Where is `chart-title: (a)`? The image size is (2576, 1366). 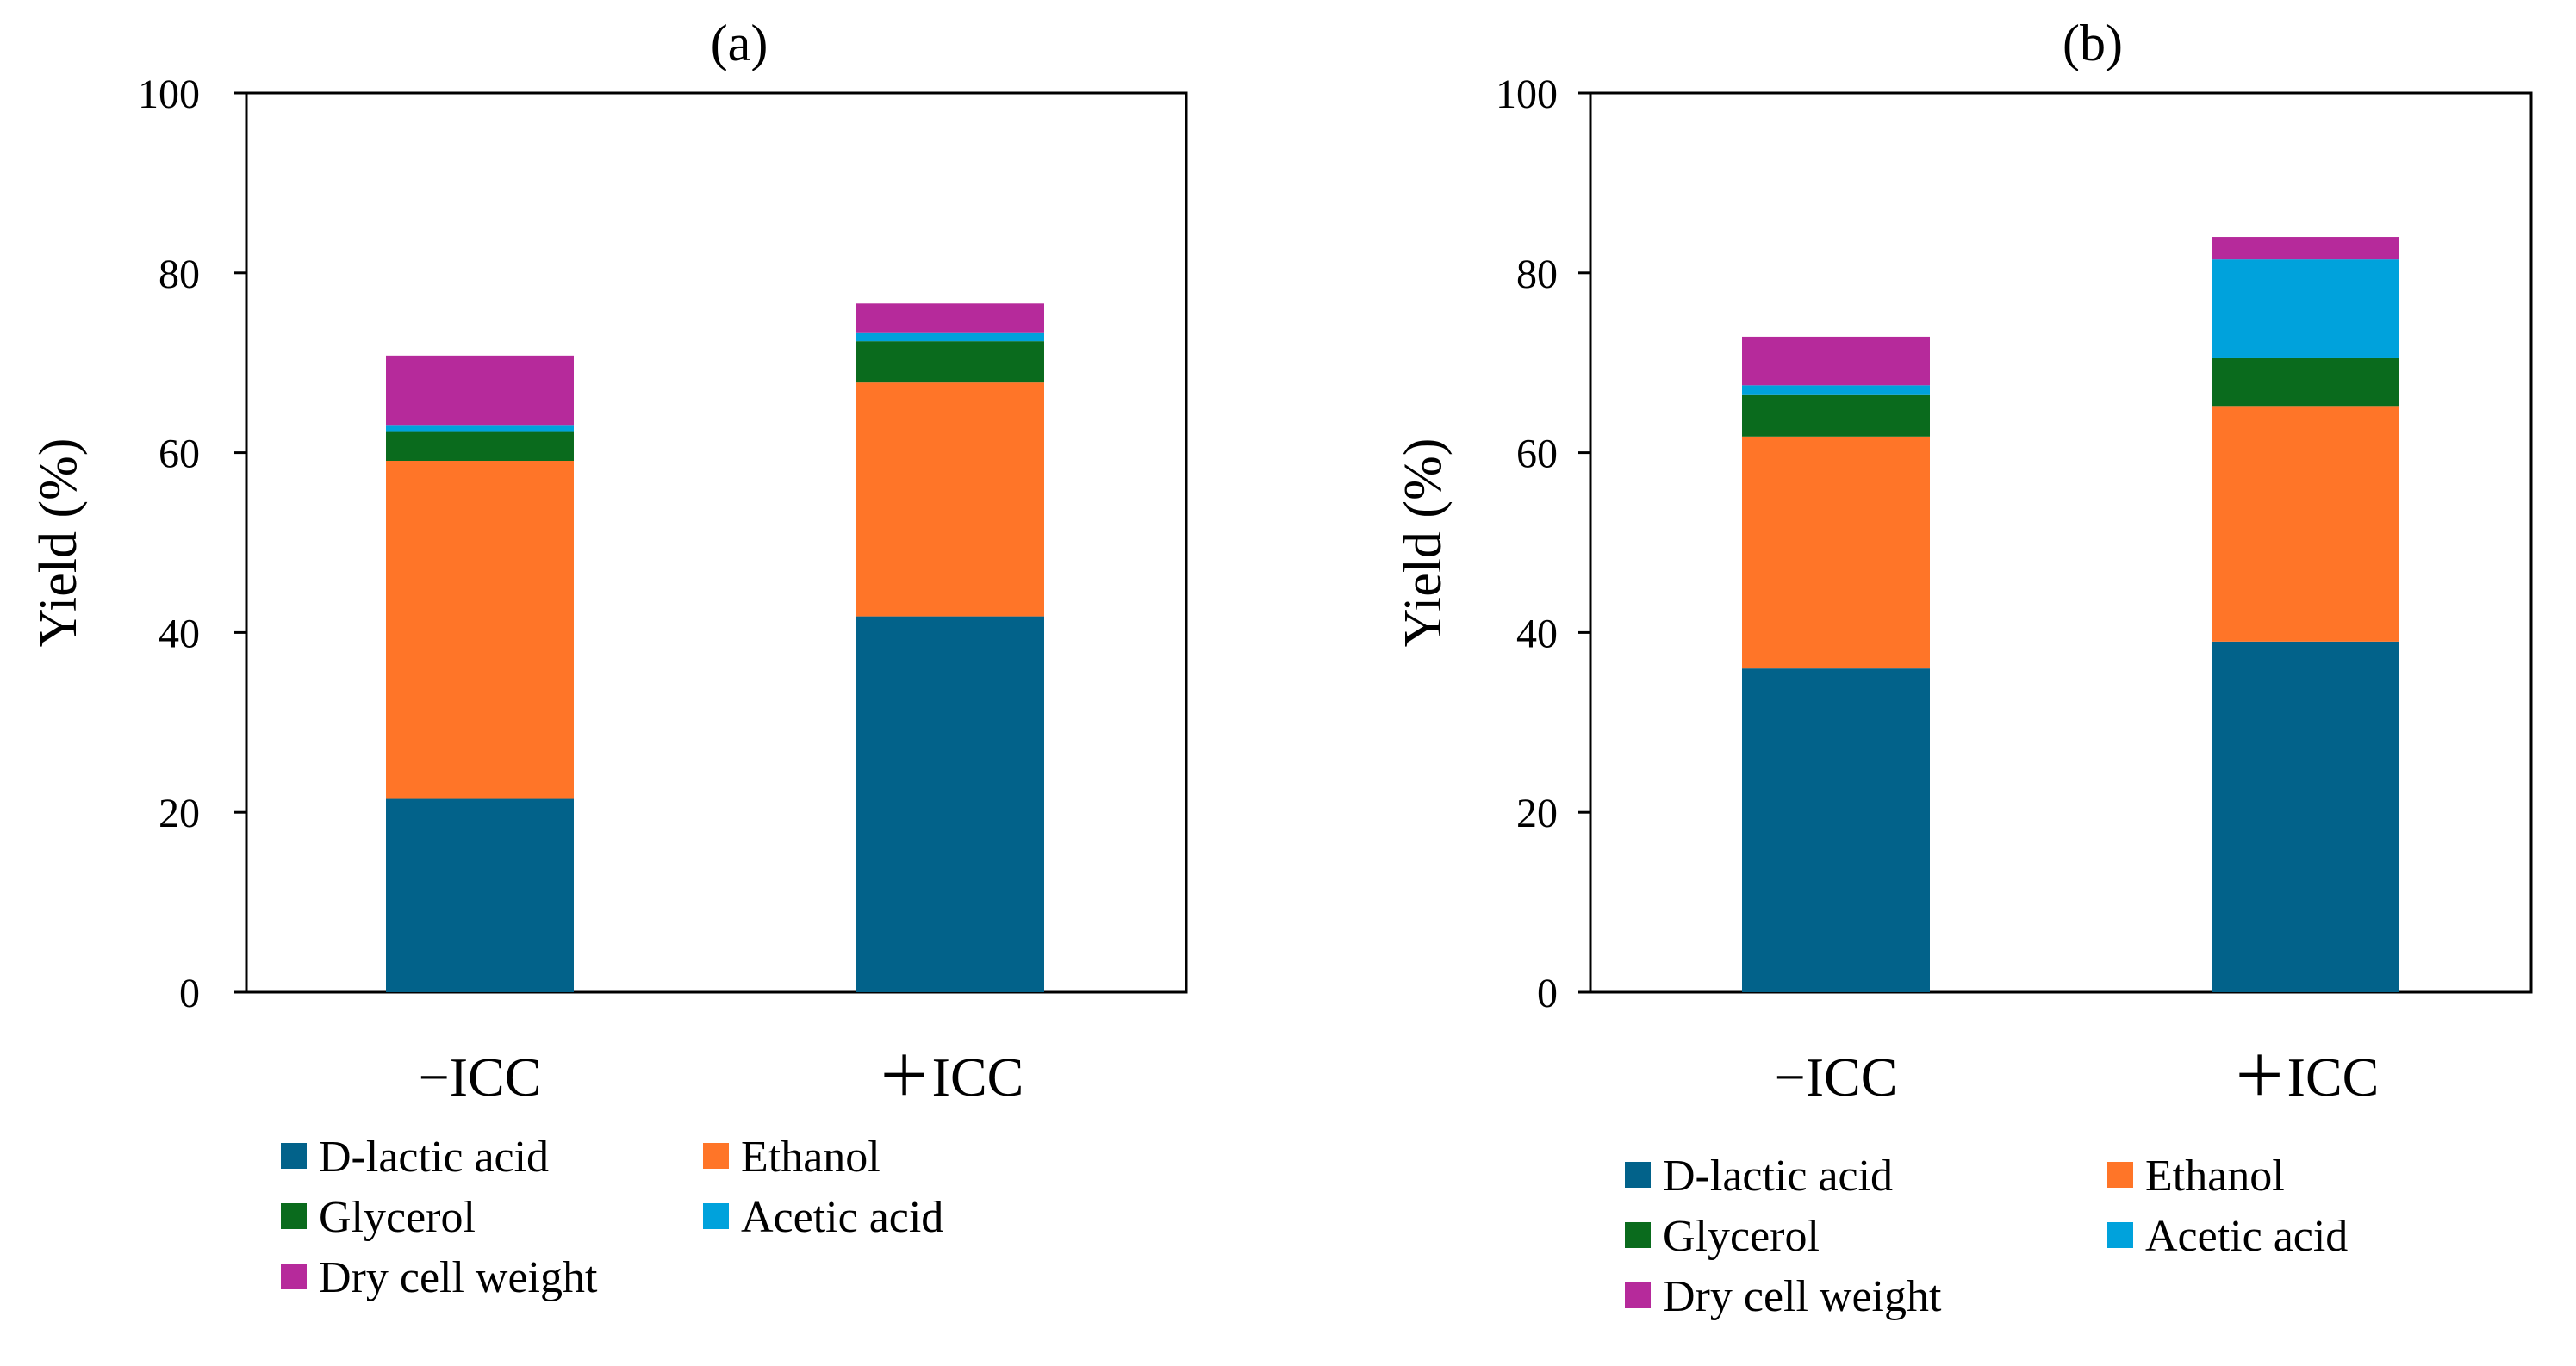 chart-title: (a) is located at coordinates (740, 43).